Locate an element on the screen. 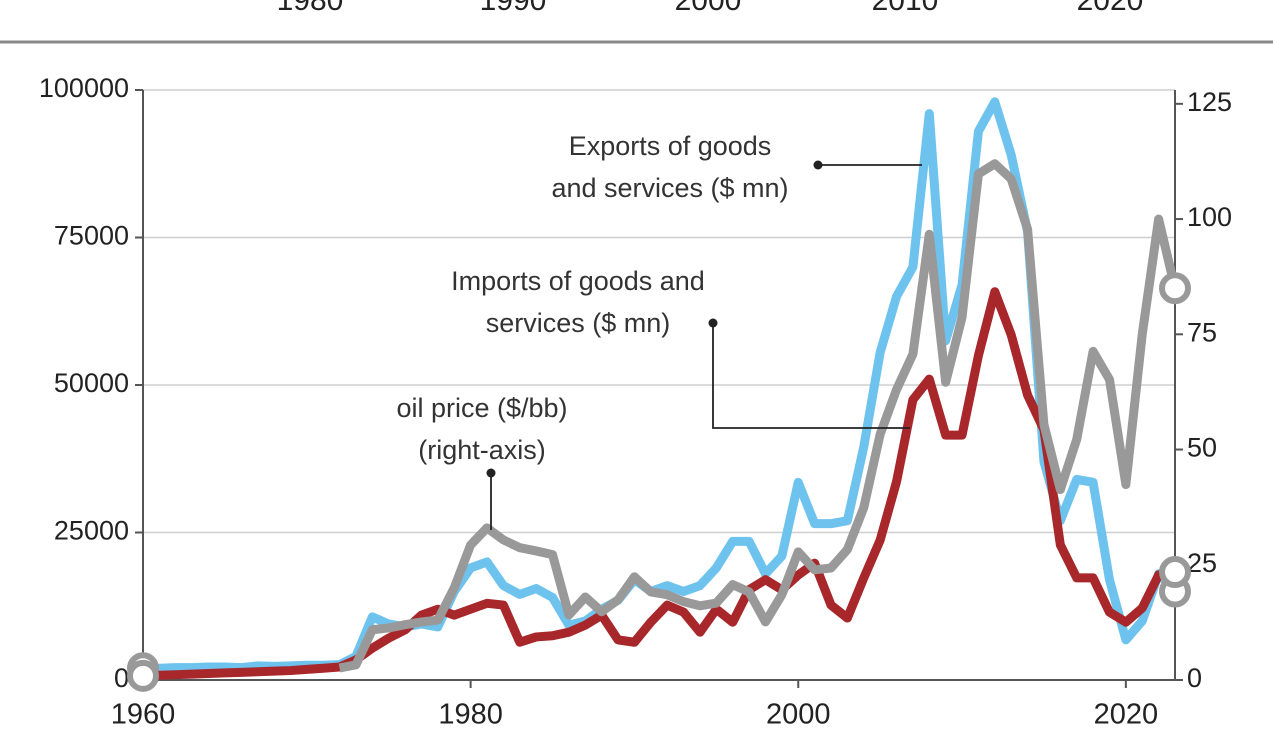 The image size is (1273, 738). exports-leader-dot is located at coordinates (818, 165).